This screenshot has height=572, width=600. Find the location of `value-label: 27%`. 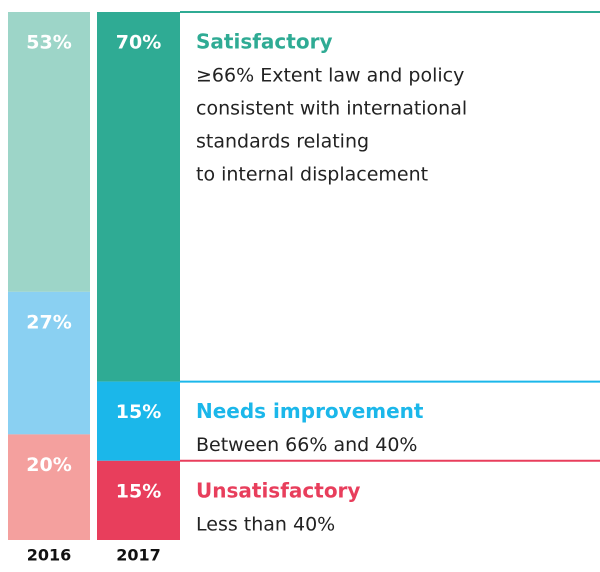

value-label: 27% is located at coordinates (48, 322).